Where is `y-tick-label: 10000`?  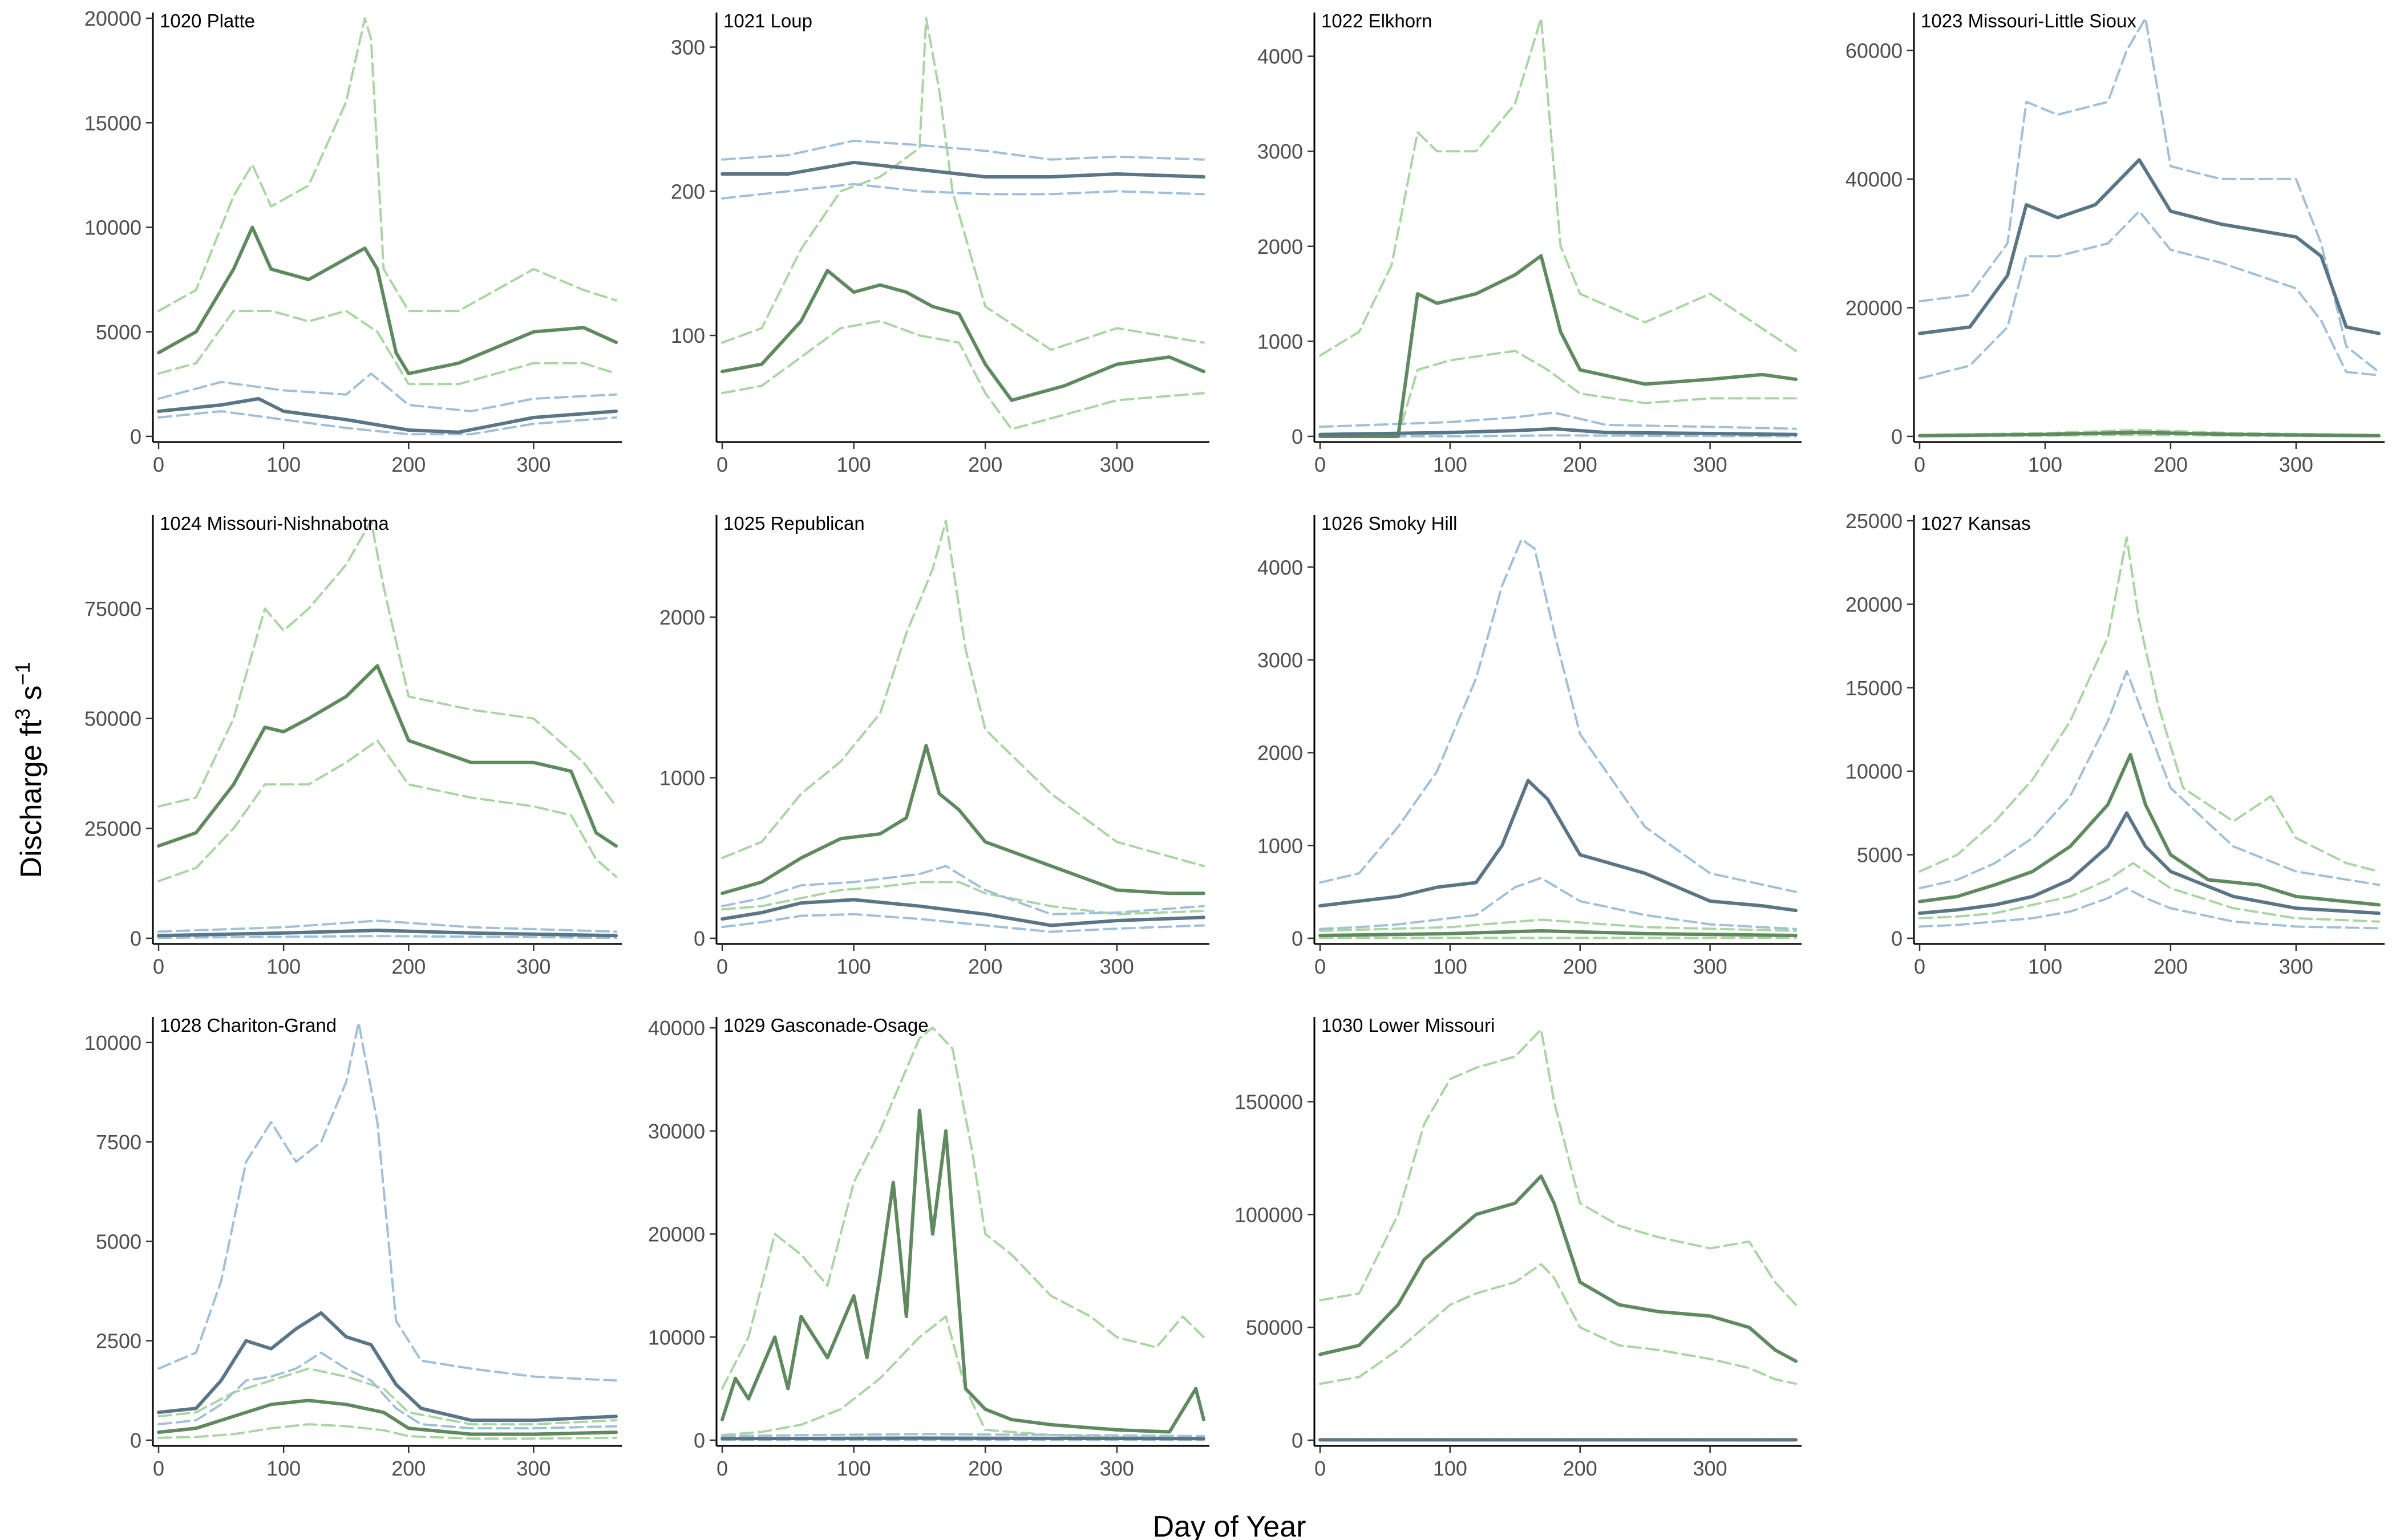 y-tick-label: 10000 is located at coordinates (1874, 772).